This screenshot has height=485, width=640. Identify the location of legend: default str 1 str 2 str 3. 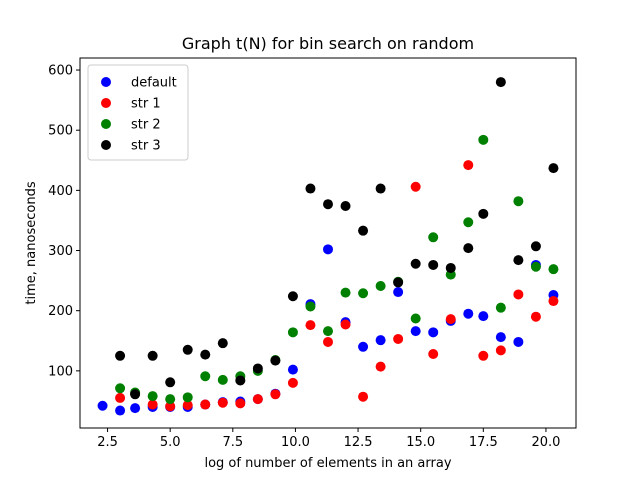
(138, 112).